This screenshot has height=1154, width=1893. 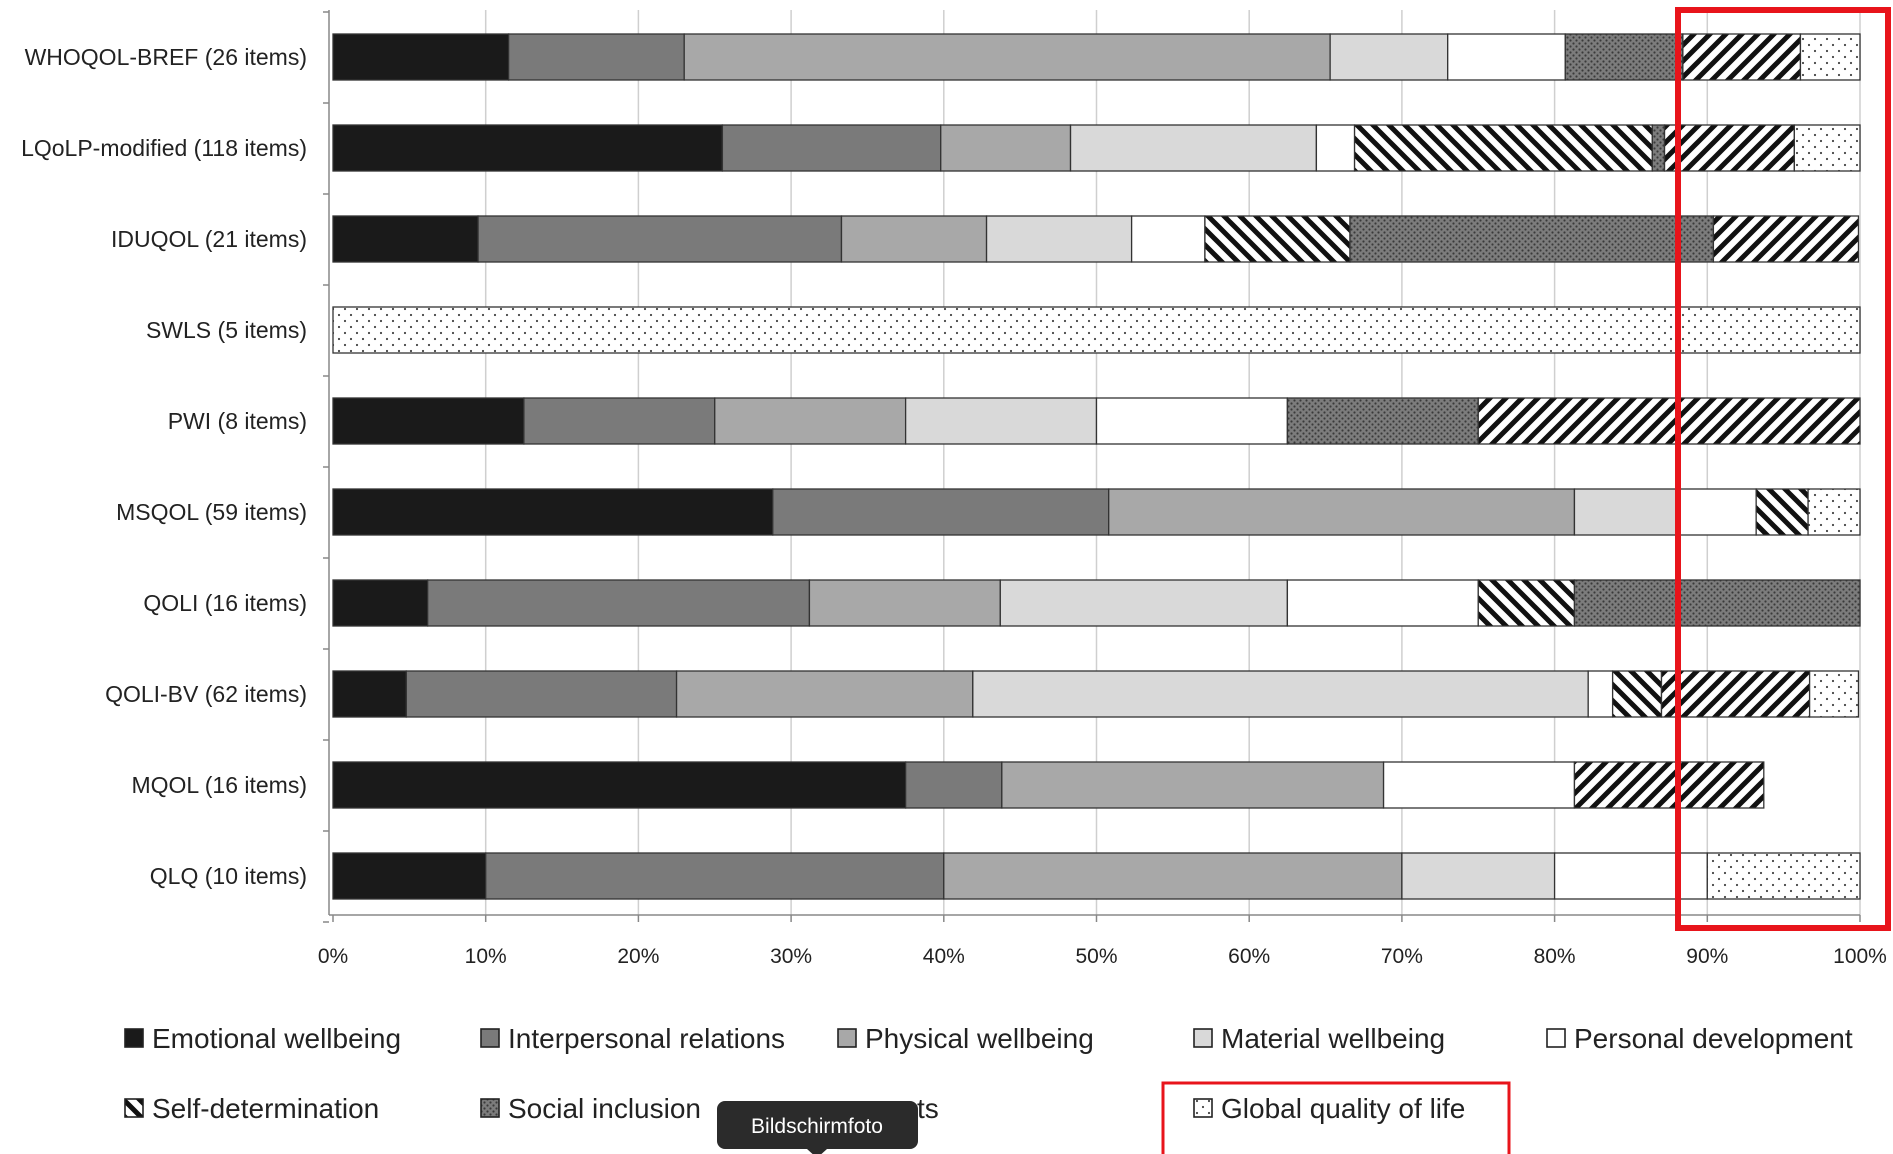 What do you see at coordinates (166, 57) in the screenshot?
I see `category-label: WHOQOL-BREF (26 items)` at bounding box center [166, 57].